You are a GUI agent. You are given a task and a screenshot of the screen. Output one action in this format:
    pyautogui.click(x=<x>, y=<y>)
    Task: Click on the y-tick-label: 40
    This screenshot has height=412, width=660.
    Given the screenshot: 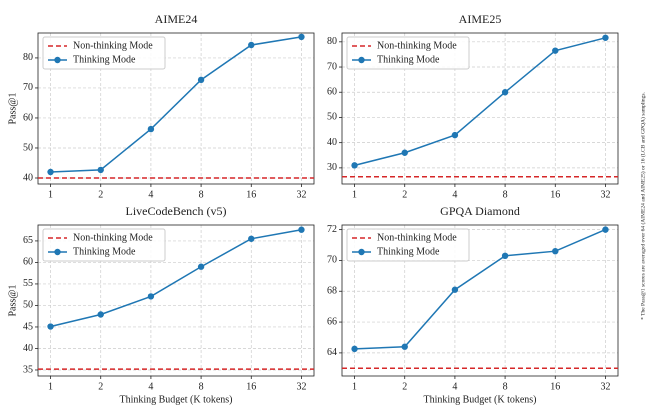 What is the action you would take?
    pyautogui.click(x=28, y=348)
    